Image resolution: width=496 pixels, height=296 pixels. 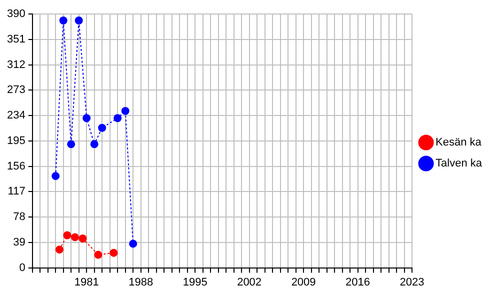 What do you see at coordinates (16, 39) in the screenshot?
I see `y-tick-label: 351` at bounding box center [16, 39].